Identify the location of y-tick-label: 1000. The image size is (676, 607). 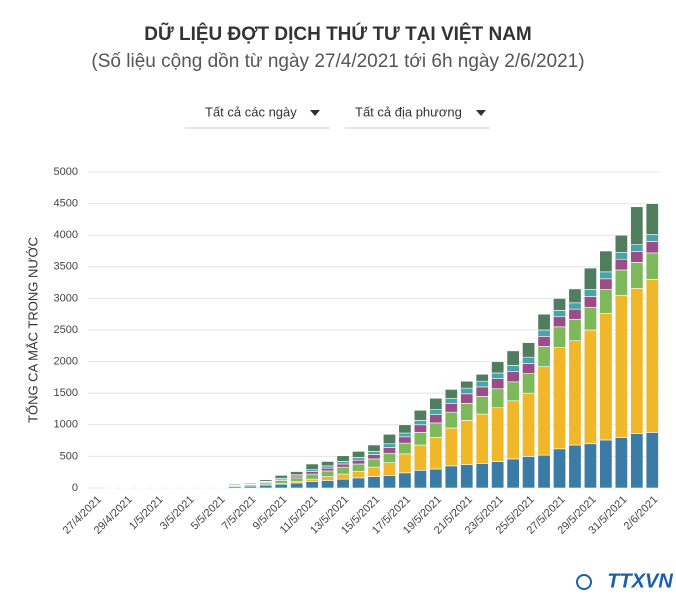
(66, 425).